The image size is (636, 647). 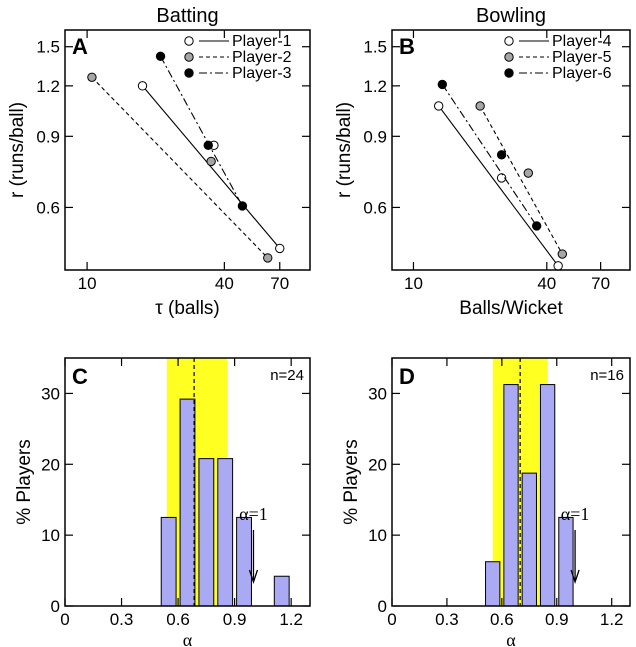 I want to click on panel-letter: D, so click(x=407, y=376).